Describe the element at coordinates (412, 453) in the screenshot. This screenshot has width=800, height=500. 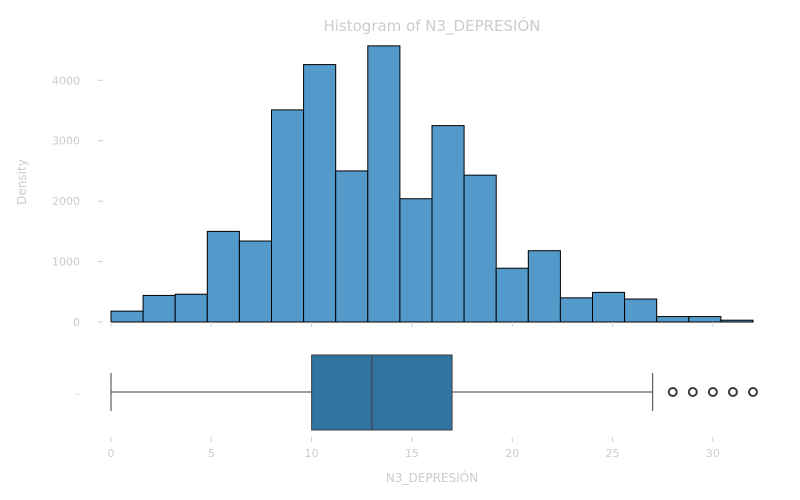
I see `x-tick-label: 15` at that location.